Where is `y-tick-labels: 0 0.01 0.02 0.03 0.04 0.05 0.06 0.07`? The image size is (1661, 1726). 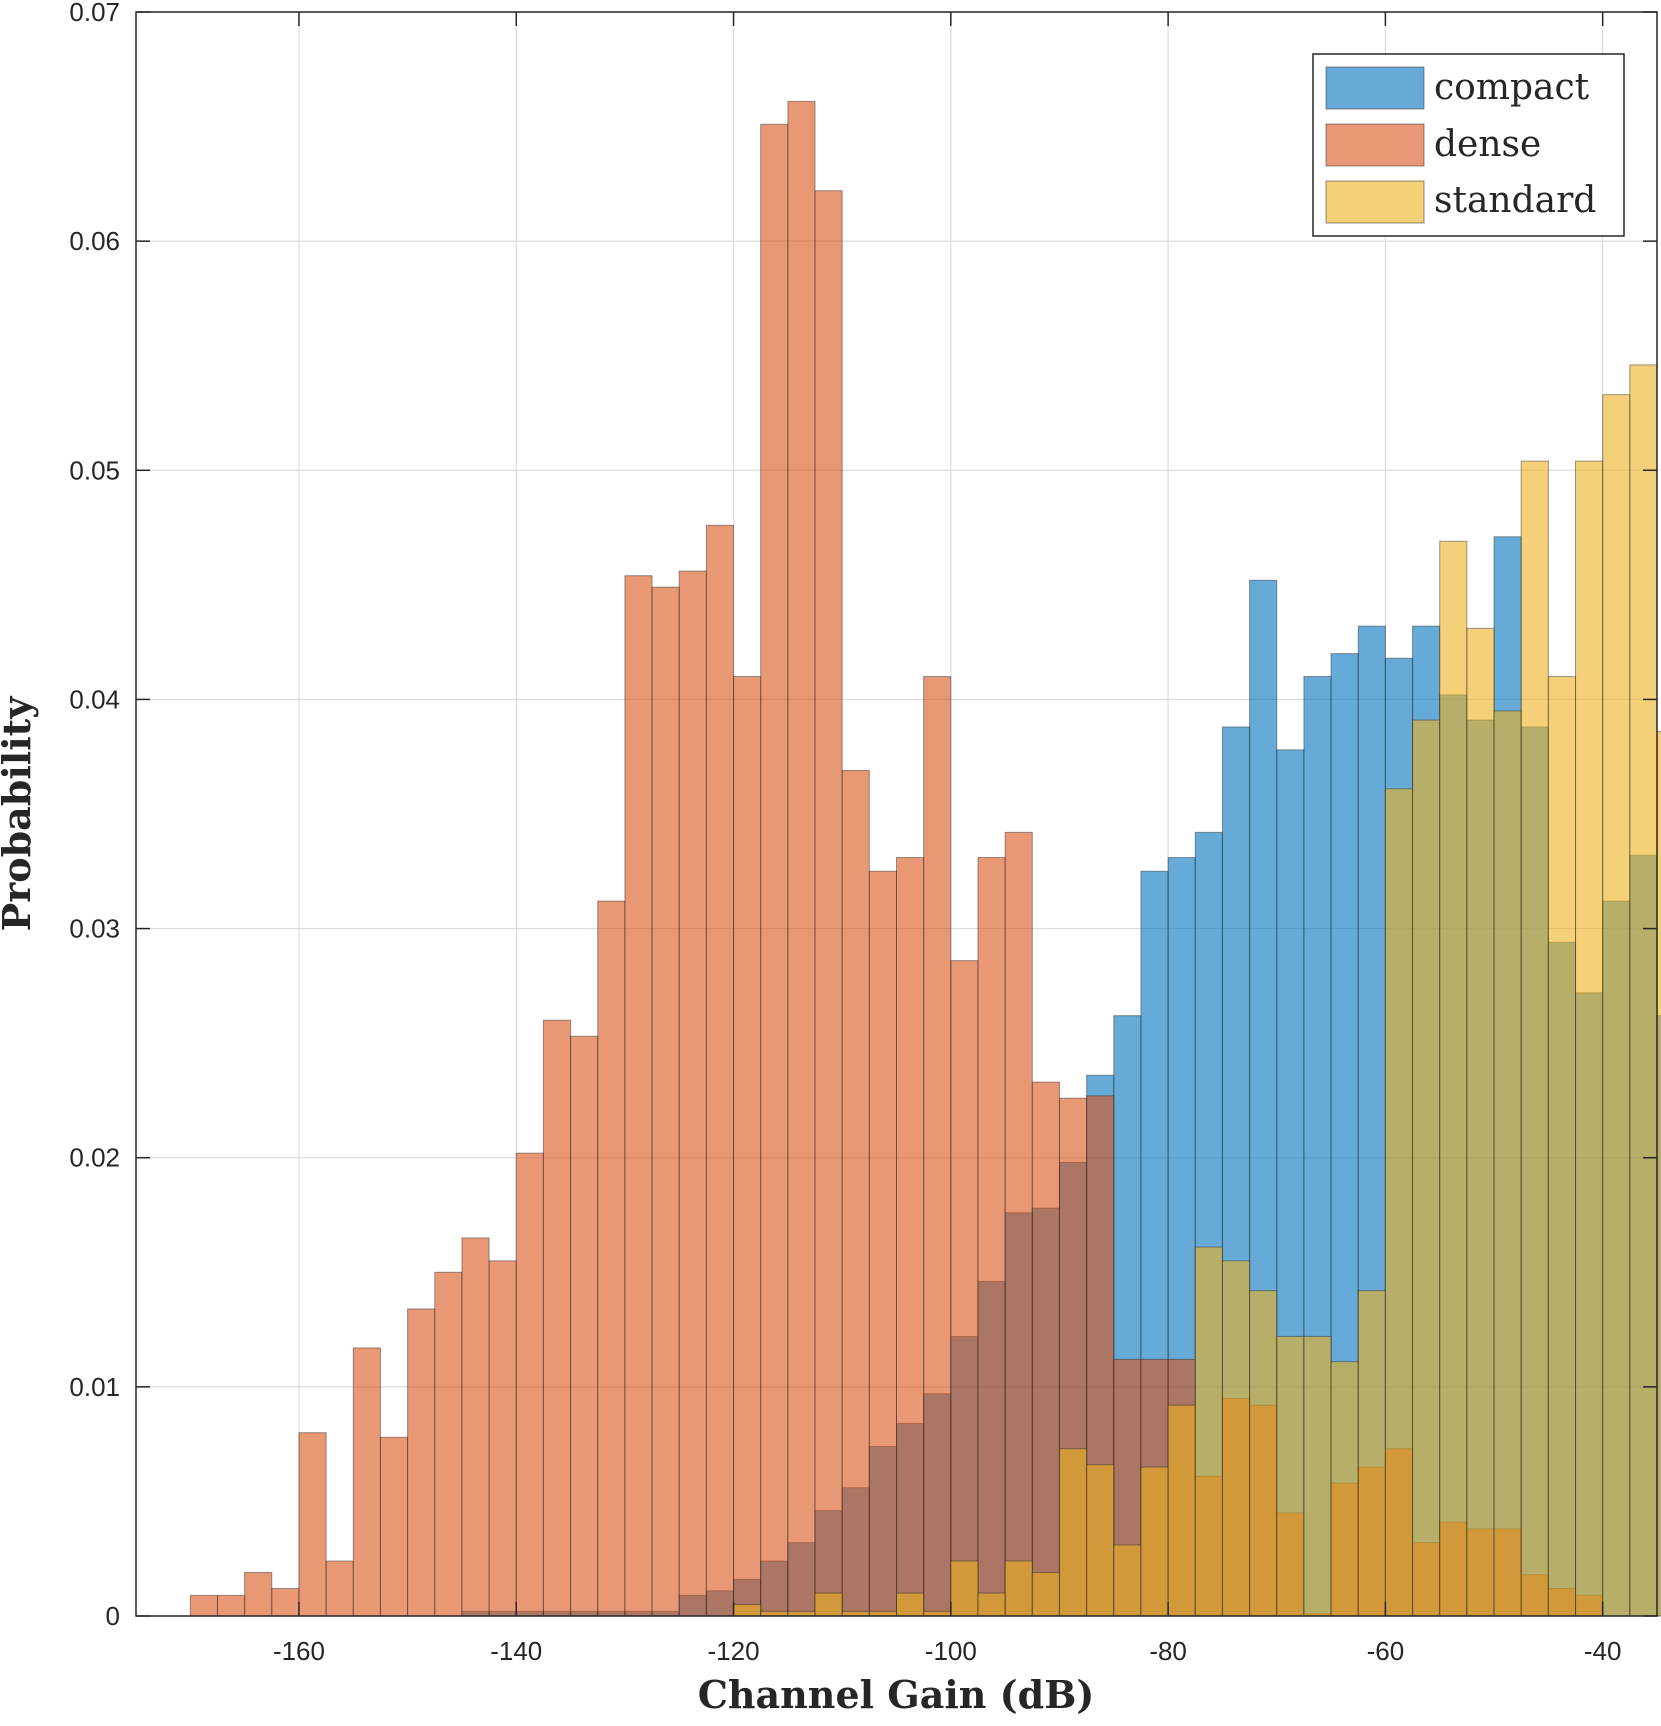
y-tick-labels: 0 0.01 0.02 0.03 0.04 0.05 0.06 0.07 is located at coordinates (94, 815).